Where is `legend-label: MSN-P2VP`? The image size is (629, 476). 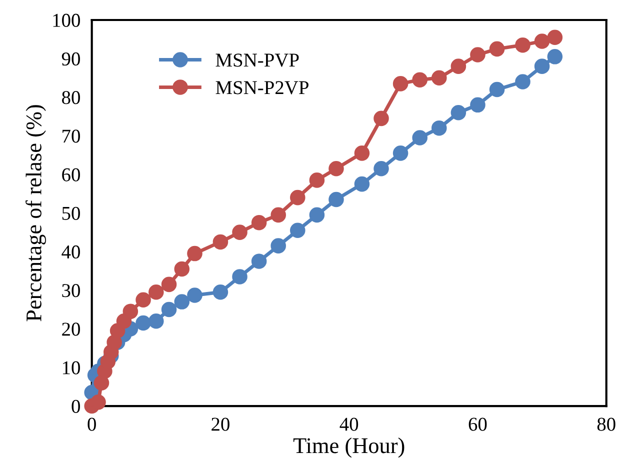
legend-label: MSN-P2VP is located at coordinates (262, 87).